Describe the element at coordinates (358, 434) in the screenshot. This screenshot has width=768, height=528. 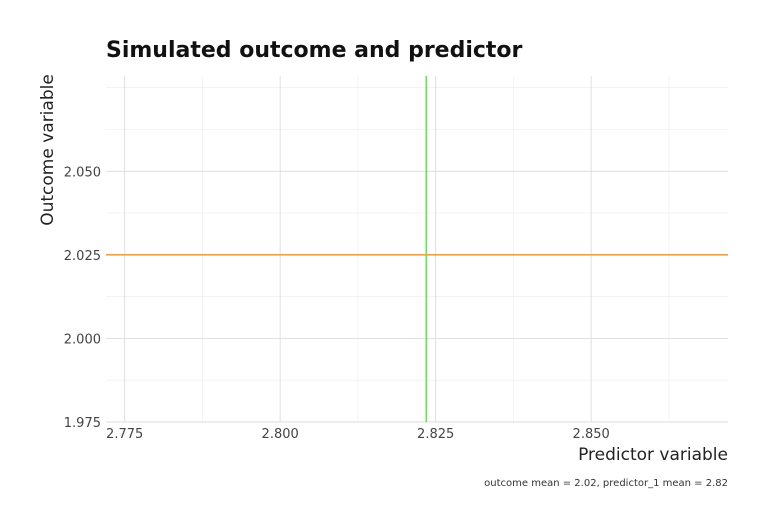
I see `x-axis-ticks: 2.775 2.800 2.825 2.850` at that location.